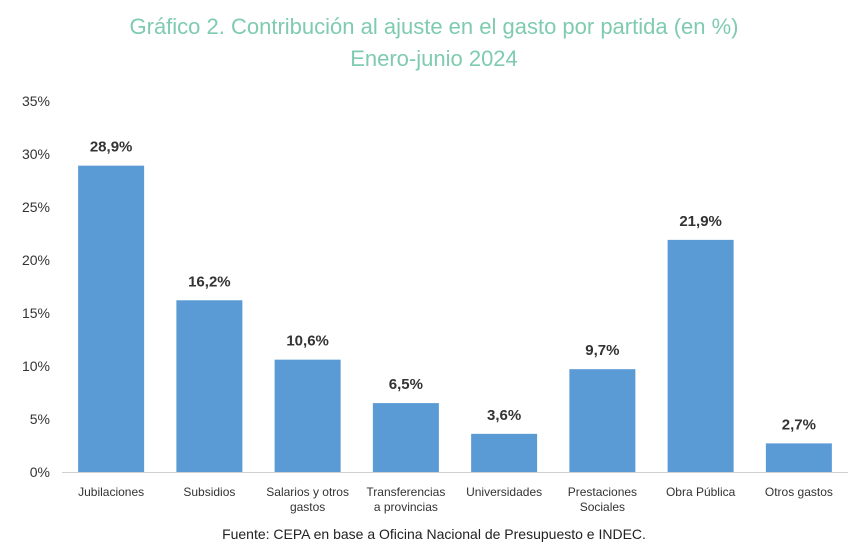 This screenshot has height=554, width=868. Describe the element at coordinates (307, 492) in the screenshot. I see `category-label: Salarios y otros` at that location.